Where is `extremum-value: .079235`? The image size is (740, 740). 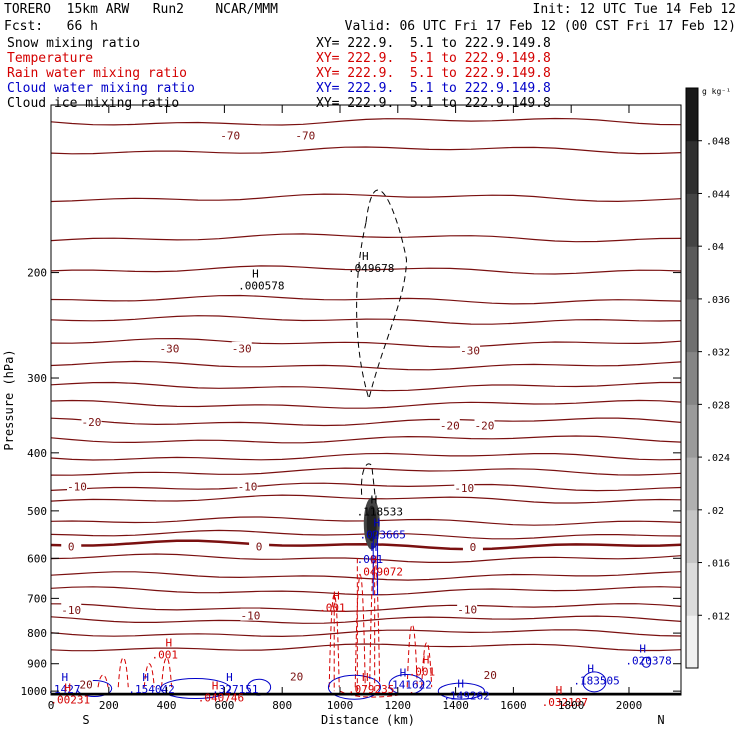 extremum-value: .079235 is located at coordinates (371, 689).